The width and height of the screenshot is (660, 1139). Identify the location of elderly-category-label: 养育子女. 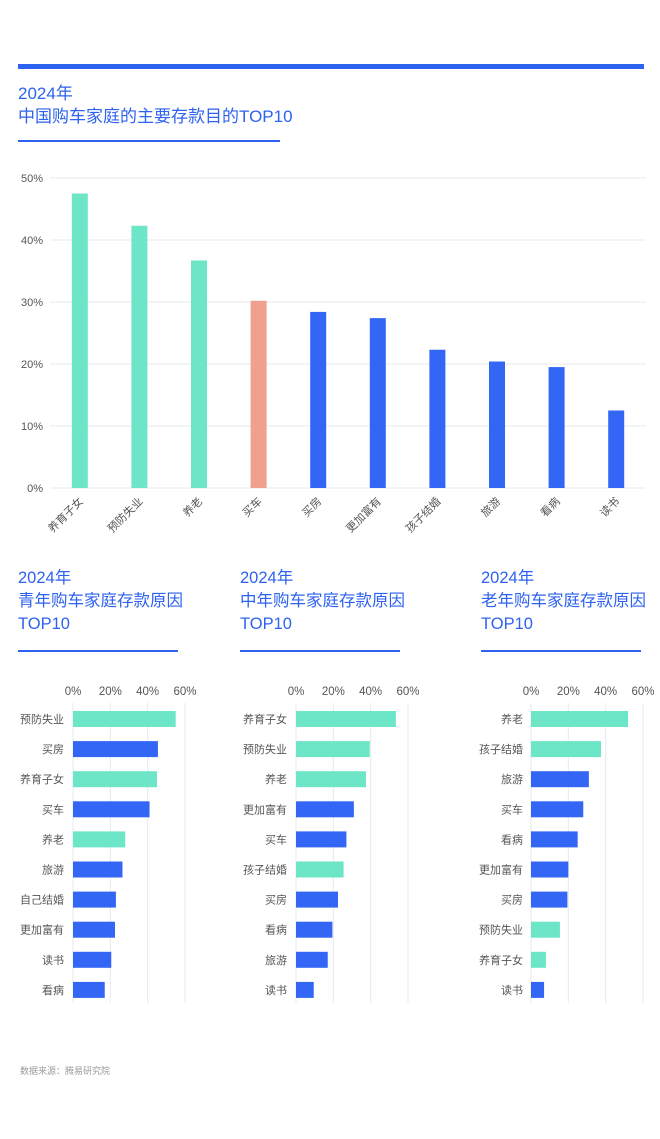
(501, 960).